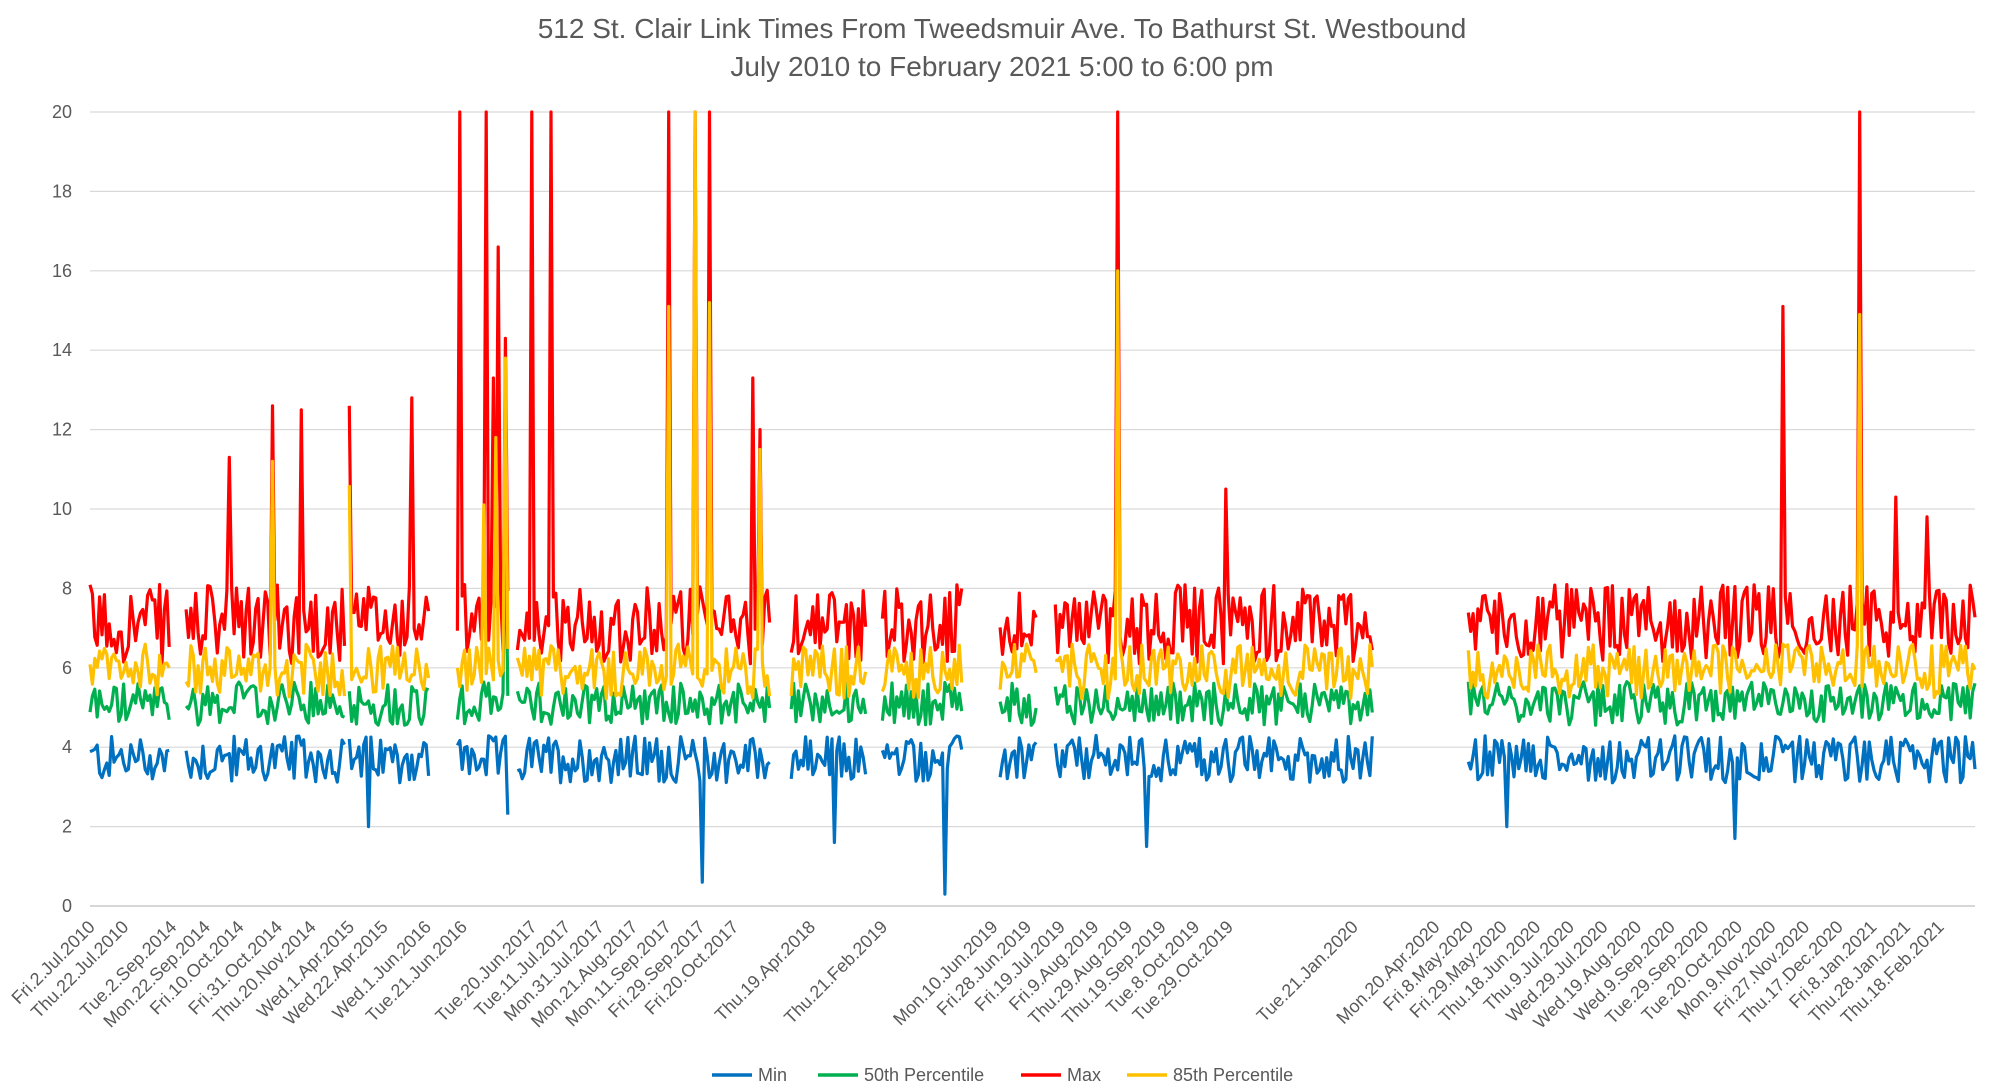 Image resolution: width=1995 pixels, height=1091 pixels. I want to click on y-tick-label: 0, so click(67, 906).